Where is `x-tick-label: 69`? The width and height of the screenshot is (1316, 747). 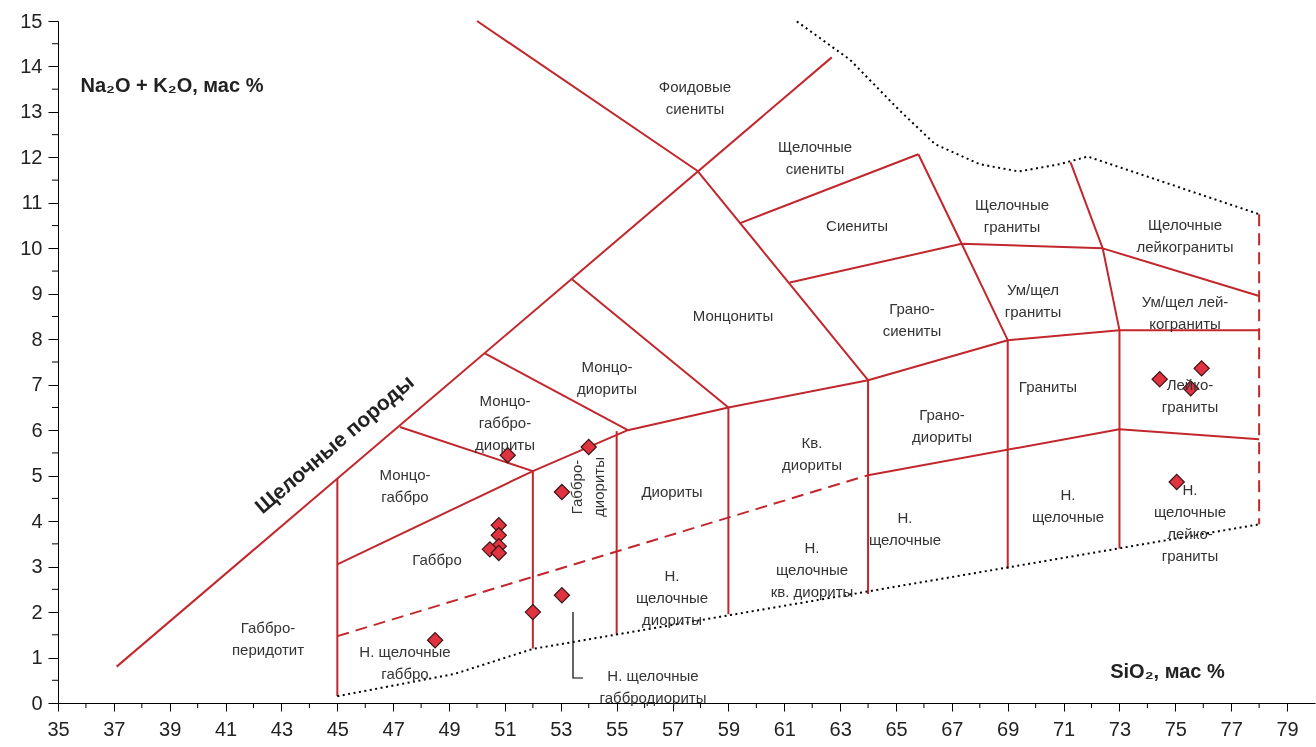 x-tick-label: 69 is located at coordinates (1008, 728).